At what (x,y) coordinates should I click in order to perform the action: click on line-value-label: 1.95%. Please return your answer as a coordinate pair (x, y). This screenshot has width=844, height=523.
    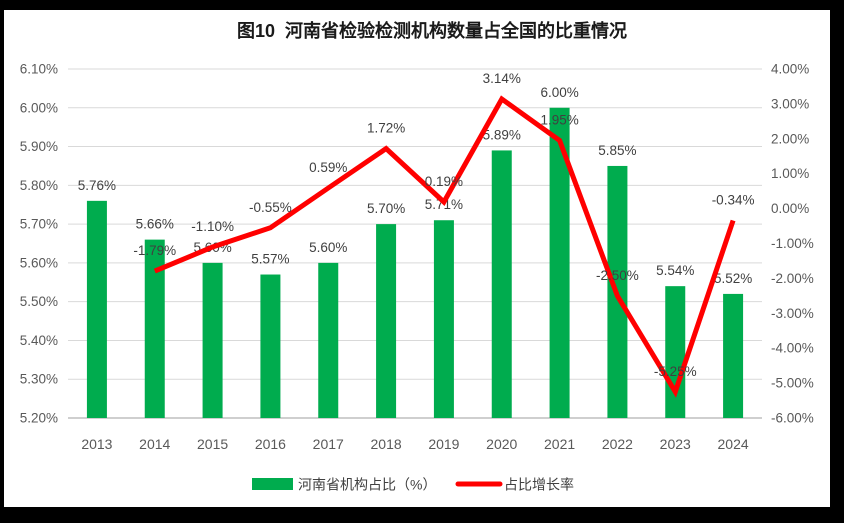
    Looking at the image, I should click on (559, 120).